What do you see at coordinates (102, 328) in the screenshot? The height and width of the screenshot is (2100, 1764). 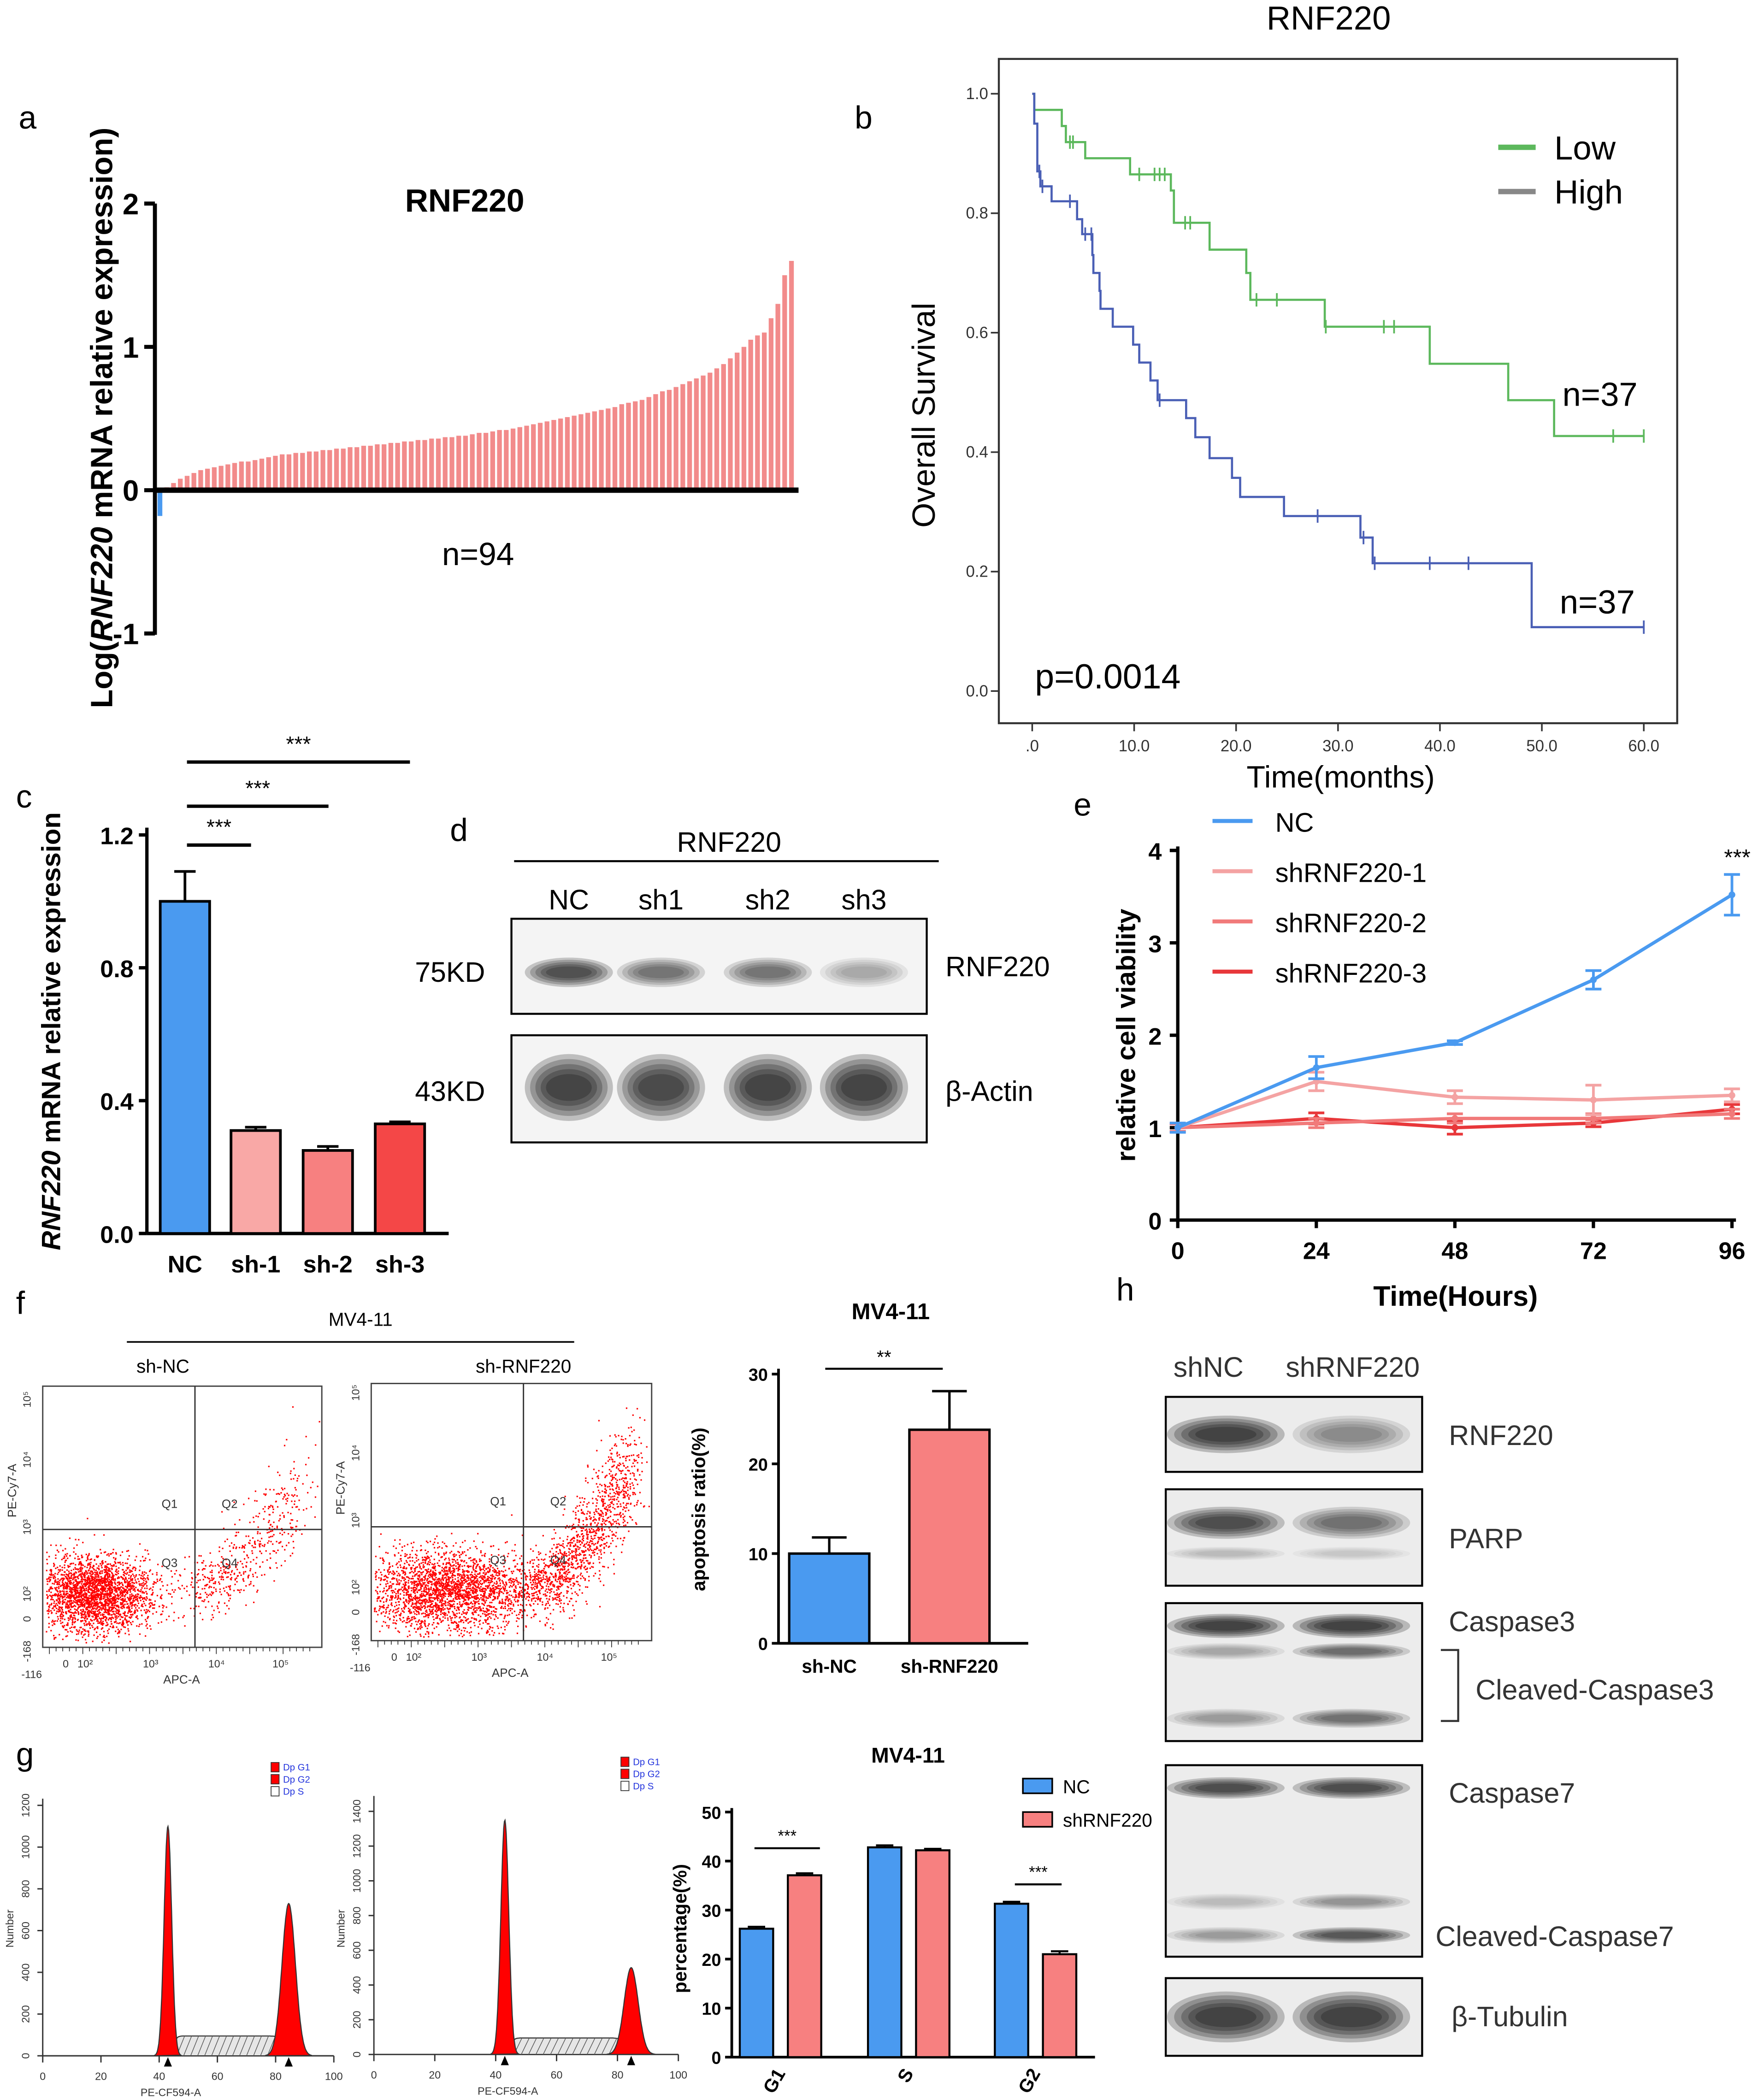 I see `y-axis-label-part: mRNA relative expression)` at bounding box center [102, 328].